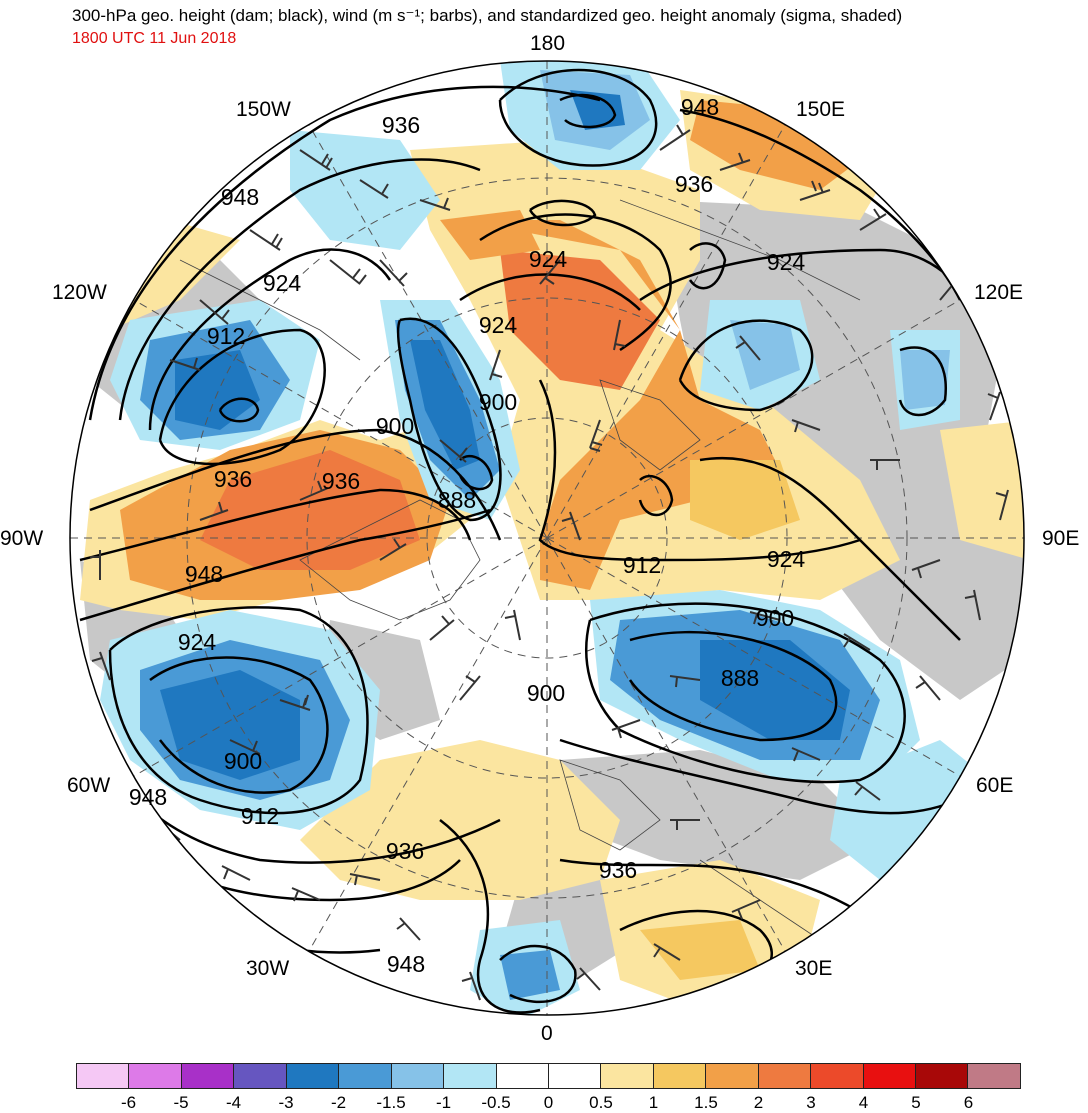 This screenshot has width=1088, height=1113. I want to click on lon-label-30e: 30E, so click(814, 968).